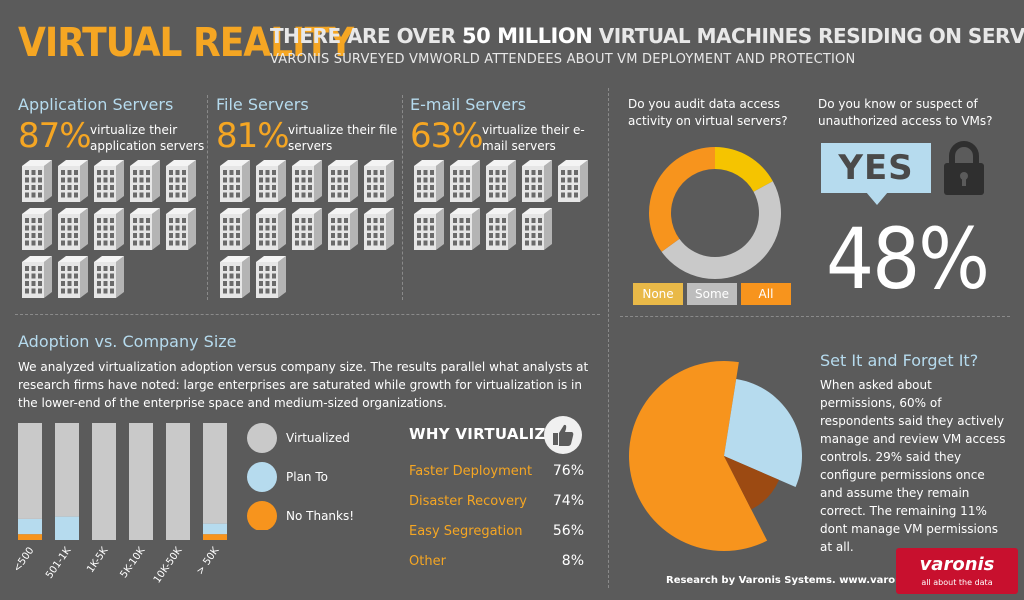 The width and height of the screenshot is (1024, 600). I want to click on bar-no-thanks--5, so click(215, 537).